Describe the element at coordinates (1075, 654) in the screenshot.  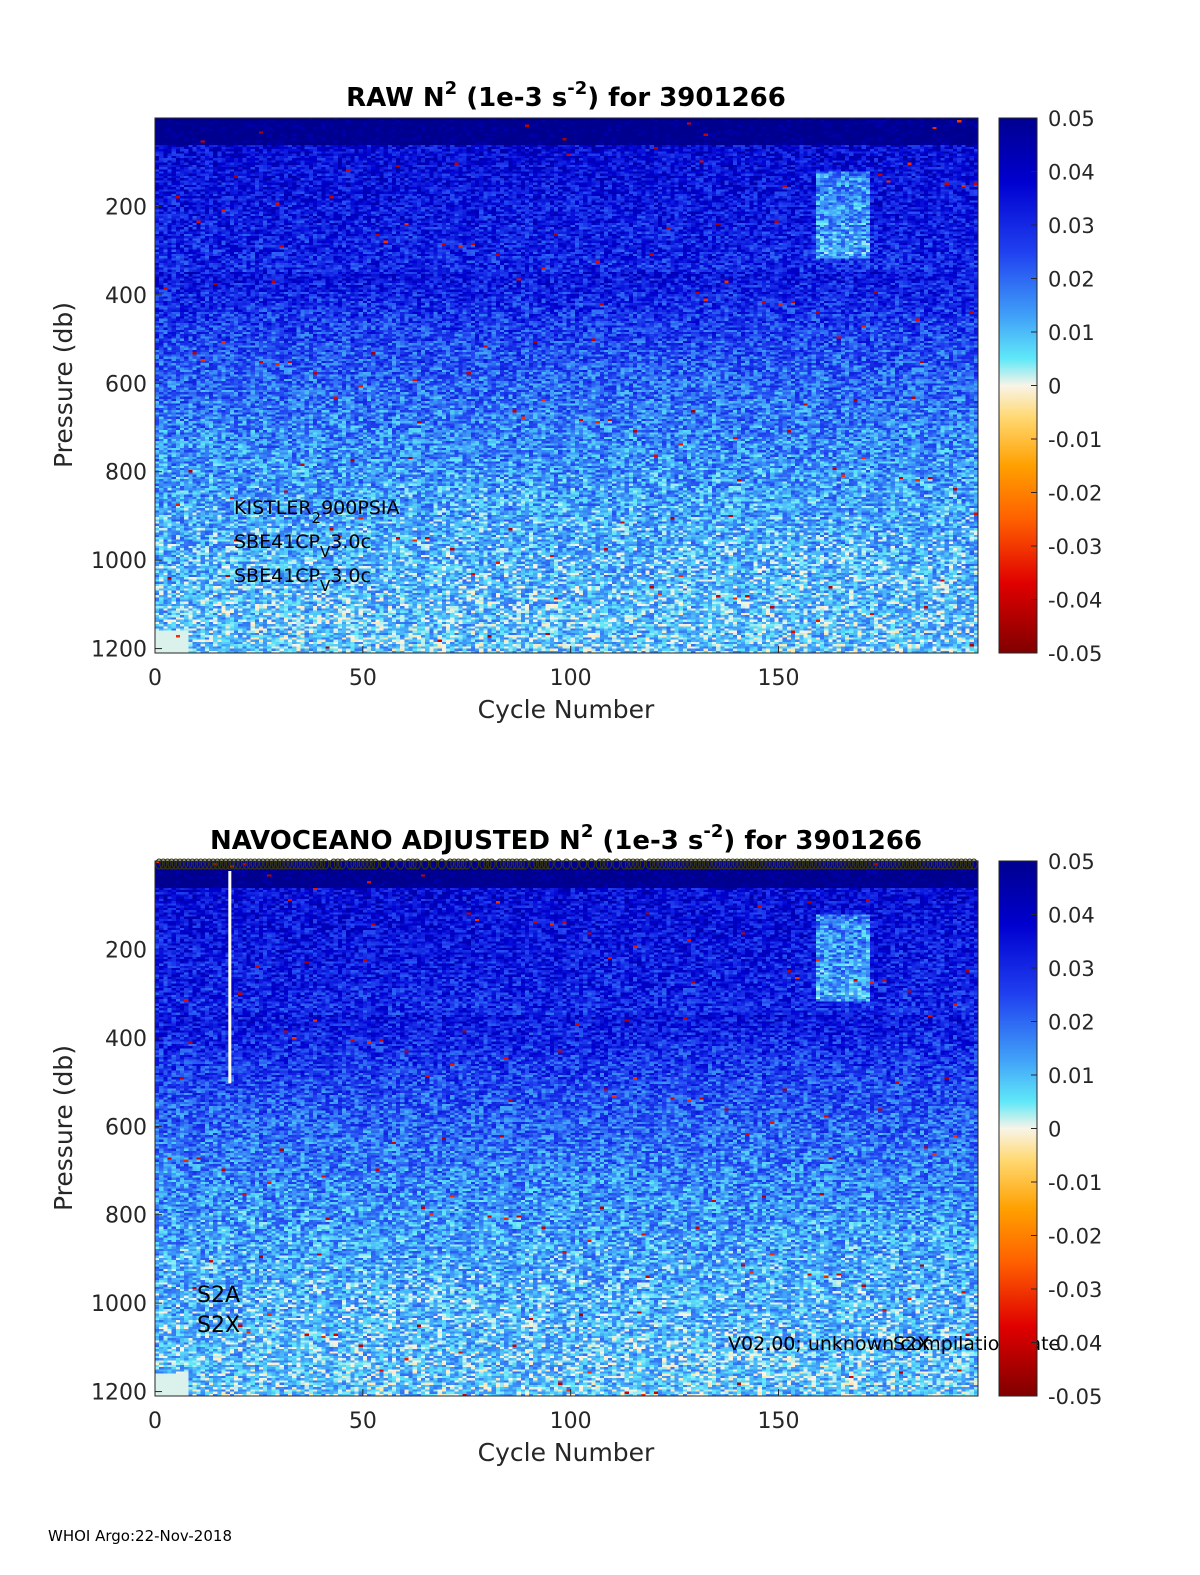
I see `colorbar-tick-label: -0.05` at that location.